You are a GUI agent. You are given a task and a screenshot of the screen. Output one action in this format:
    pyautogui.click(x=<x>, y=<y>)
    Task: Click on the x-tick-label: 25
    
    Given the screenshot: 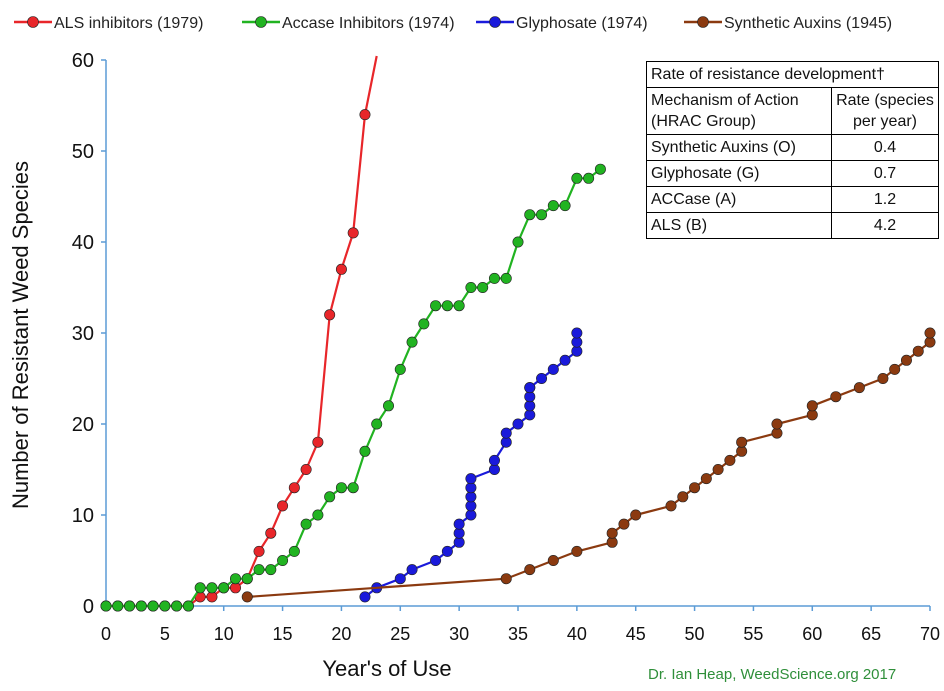 What is the action you would take?
    pyautogui.click(x=400, y=634)
    